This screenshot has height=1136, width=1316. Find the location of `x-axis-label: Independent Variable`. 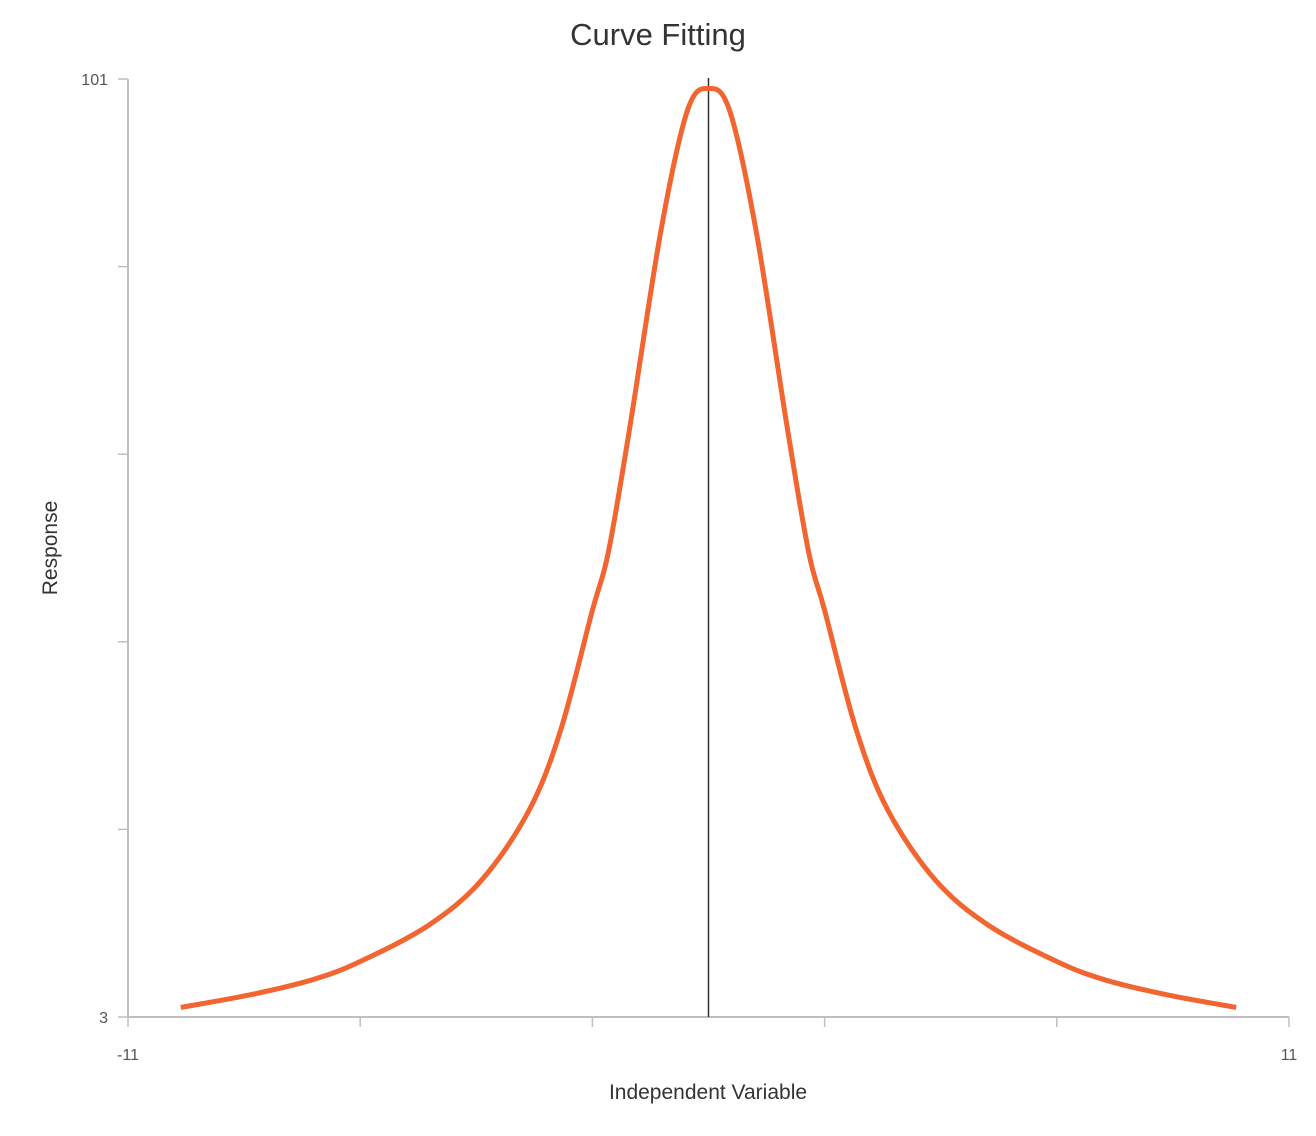

x-axis-label: Independent Variable is located at coordinates (708, 1092).